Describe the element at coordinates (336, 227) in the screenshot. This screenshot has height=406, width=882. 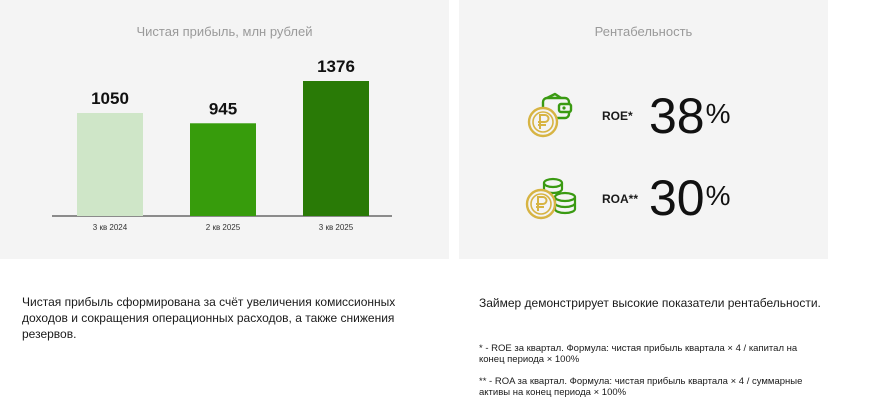
I see `x-tick-label-3: 3 кв 2025` at that location.